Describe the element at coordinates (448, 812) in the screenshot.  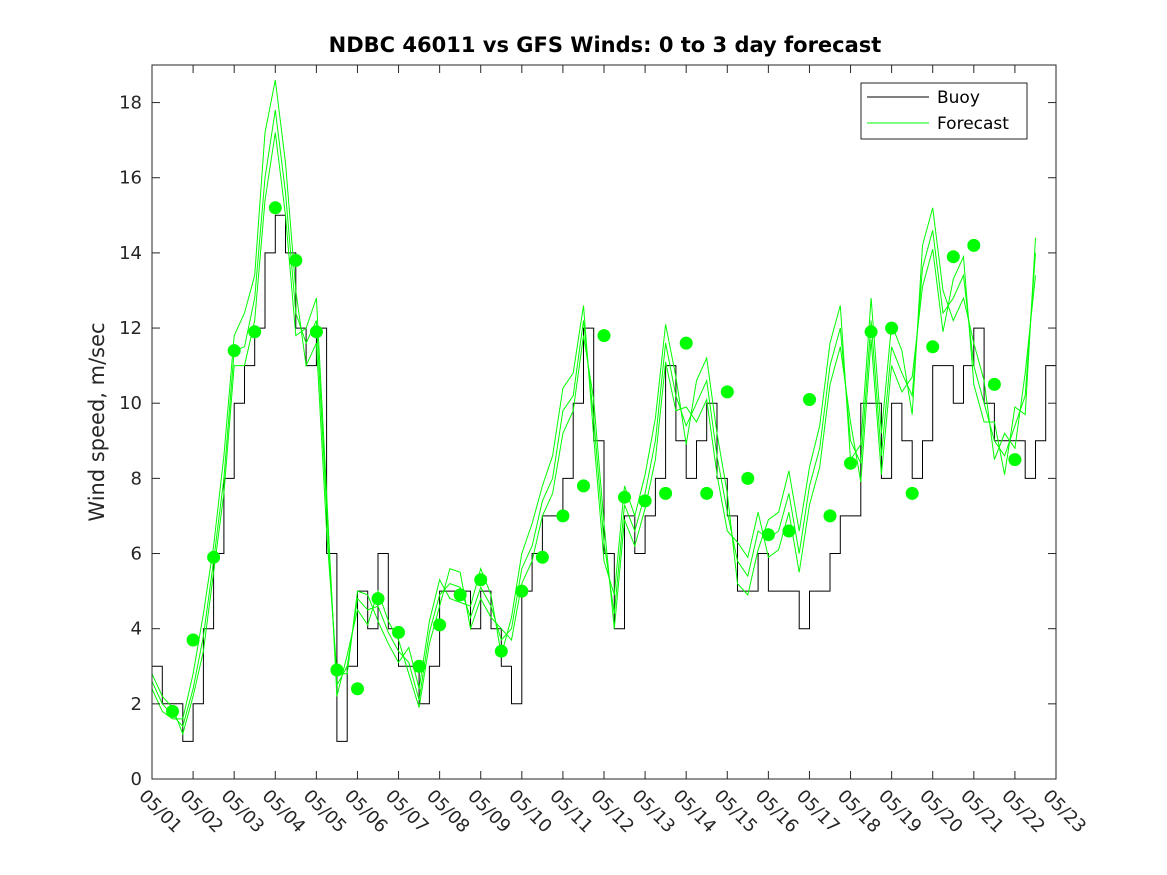
I see `x-tick-label: 05/08` at that location.